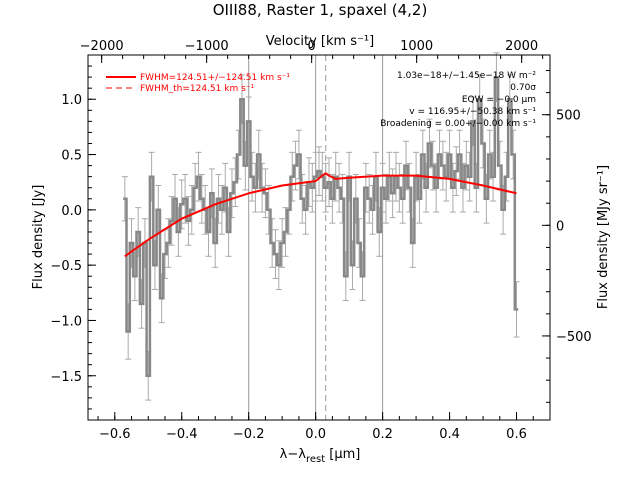 This screenshot has width=640, height=480. I want to click on top-tick-label: −2000, so click(102, 46).